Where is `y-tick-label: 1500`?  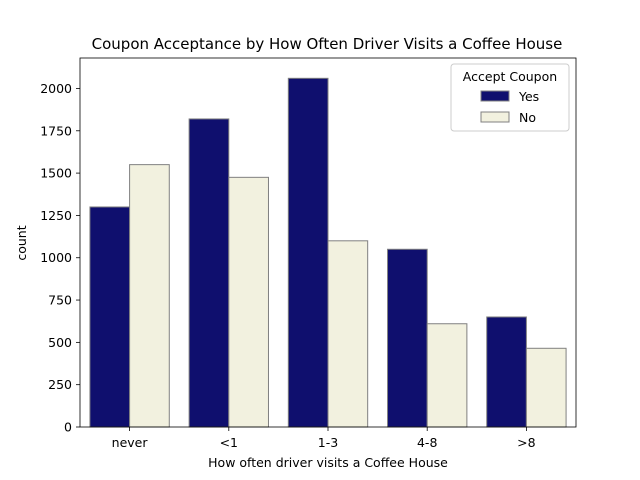 y-tick-label: 1500 is located at coordinates (56, 173).